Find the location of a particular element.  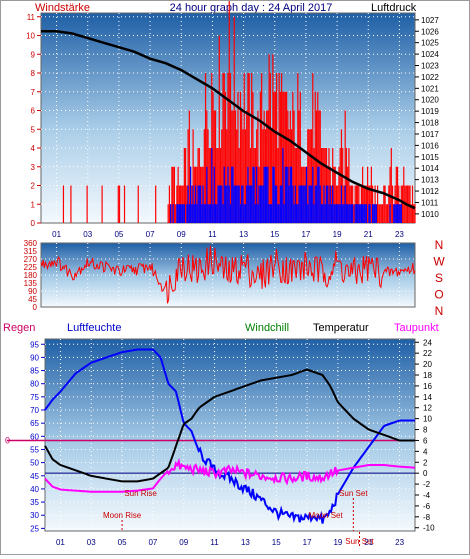

temp-tick-label: 12 is located at coordinates (427, 408).